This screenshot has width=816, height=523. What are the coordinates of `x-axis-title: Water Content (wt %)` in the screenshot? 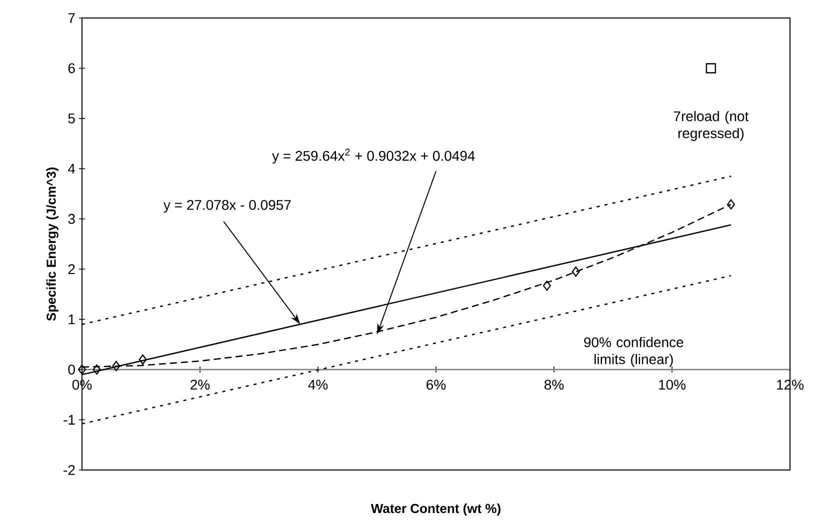 It's located at (435, 510).